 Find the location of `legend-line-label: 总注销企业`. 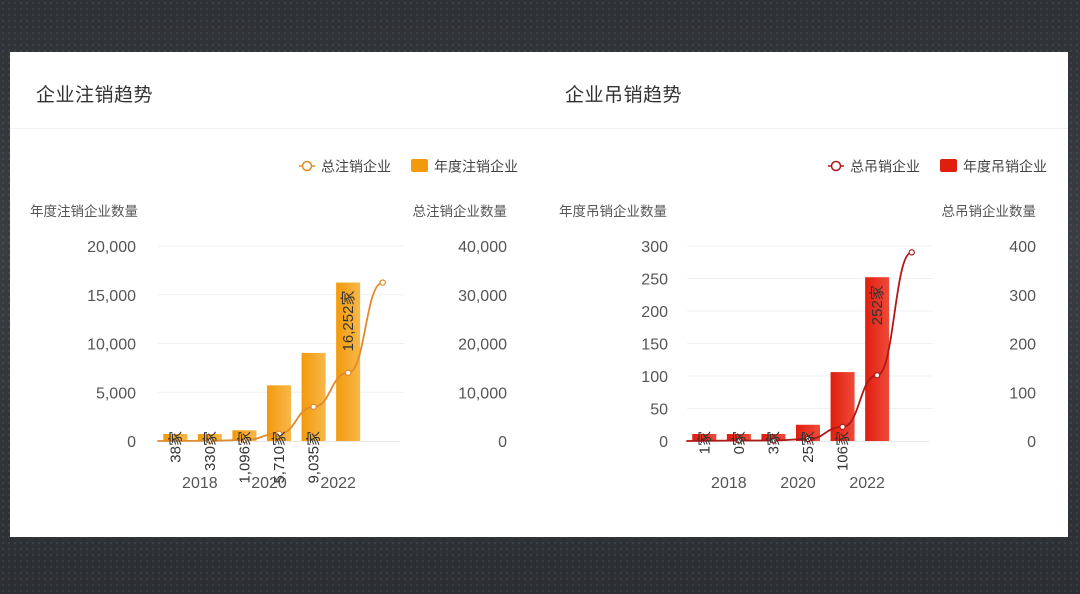

legend-line-label: 总注销企业 is located at coordinates (356, 167).